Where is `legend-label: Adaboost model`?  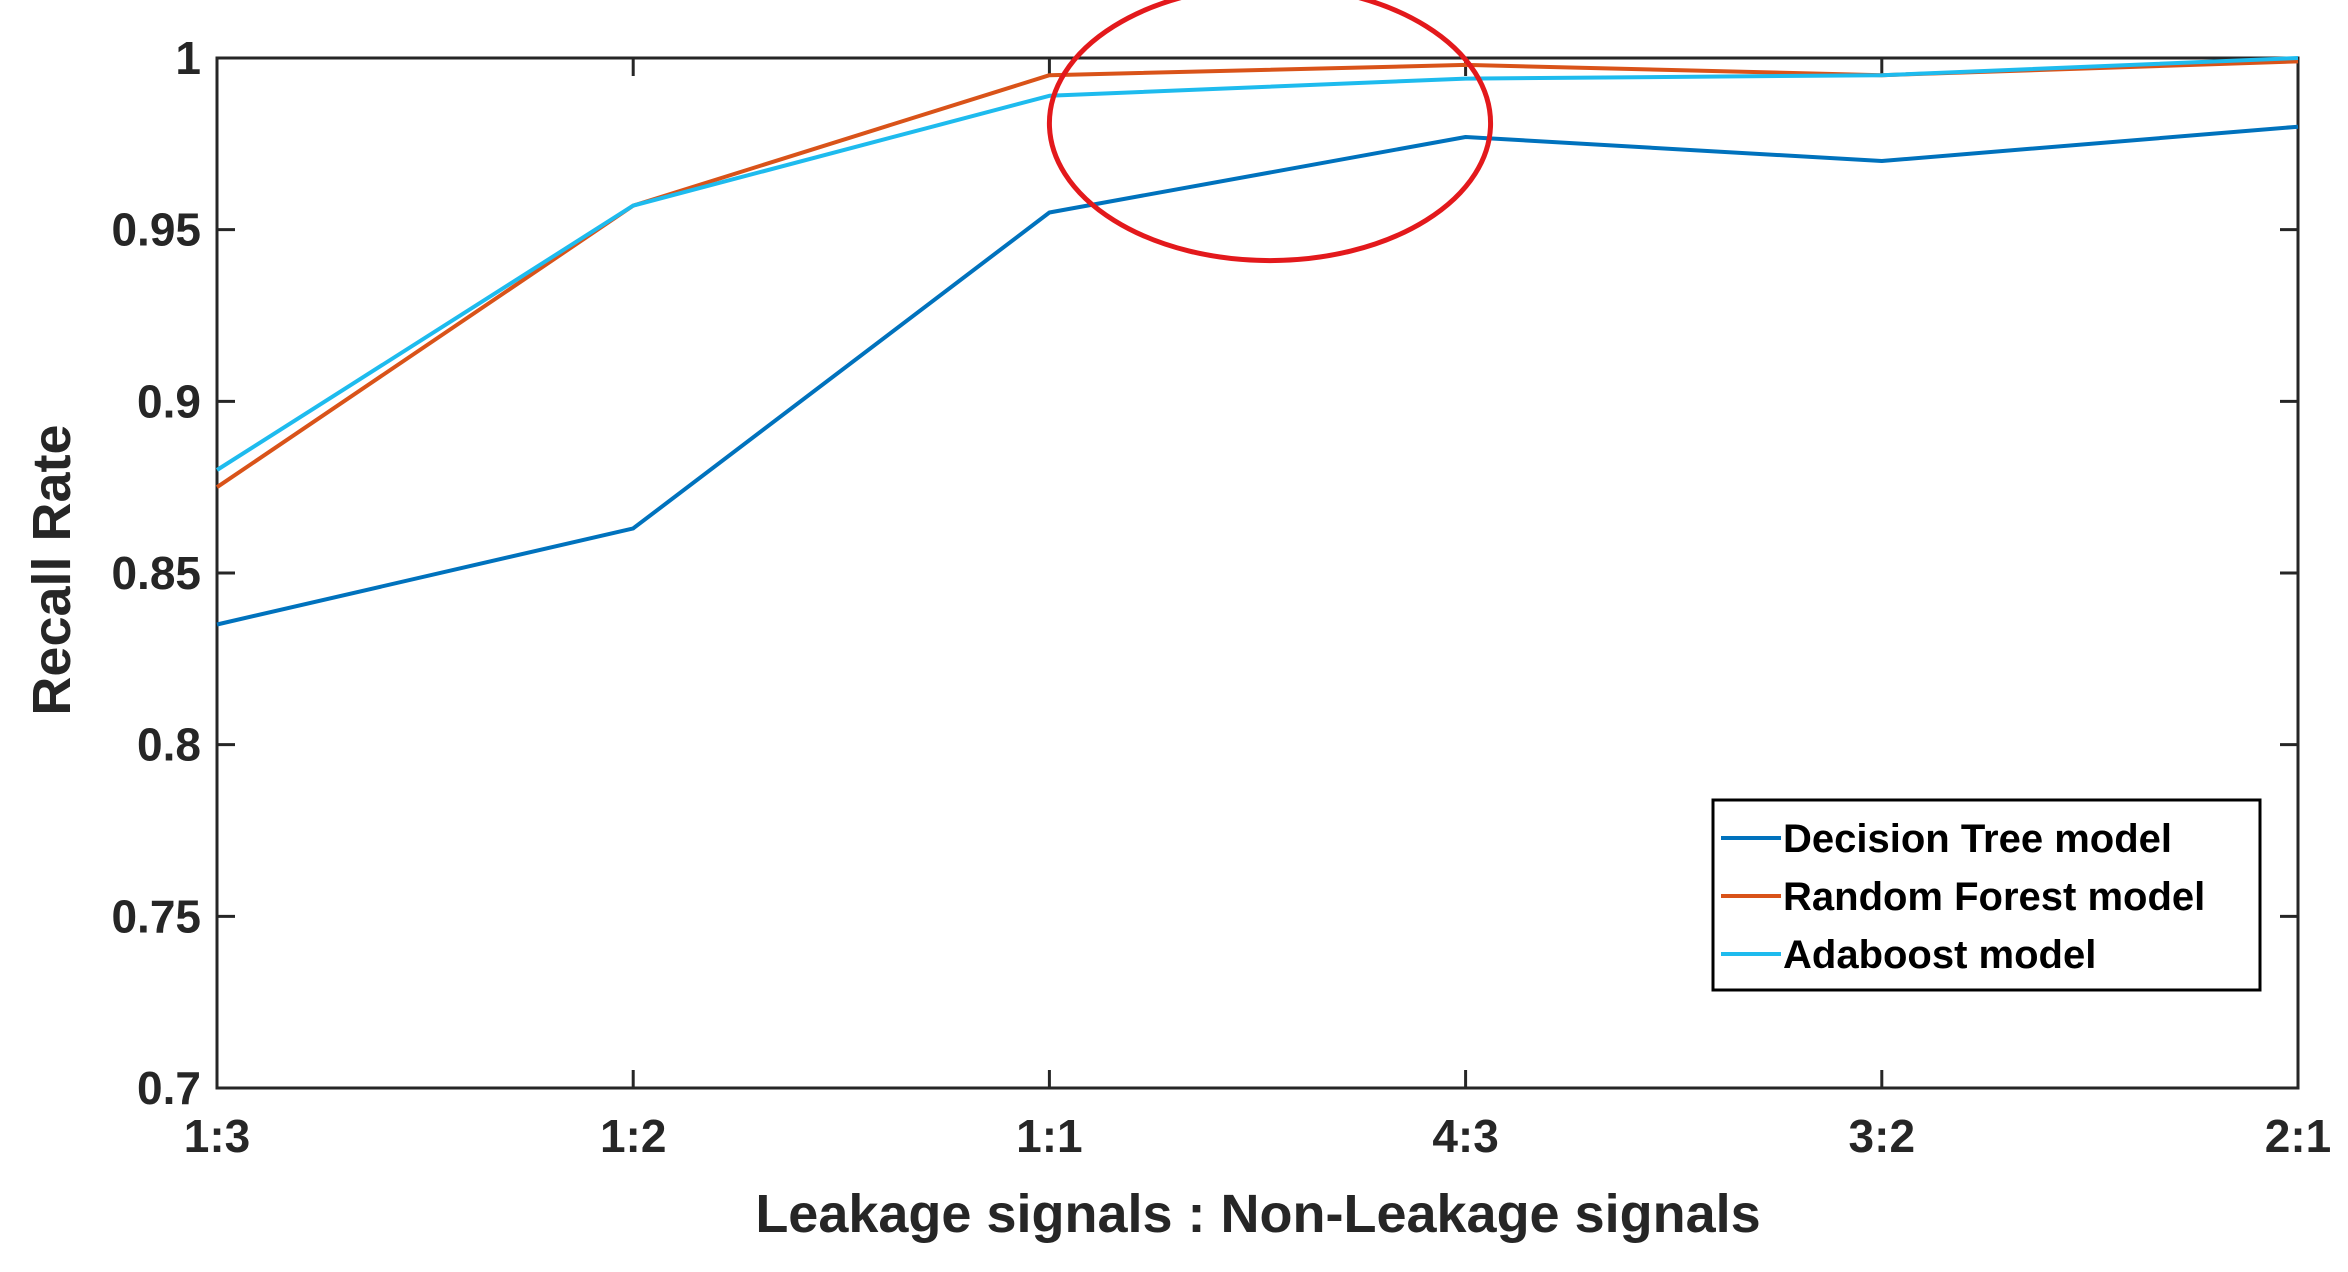 legend-label: Adaboost model is located at coordinates (1939, 955).